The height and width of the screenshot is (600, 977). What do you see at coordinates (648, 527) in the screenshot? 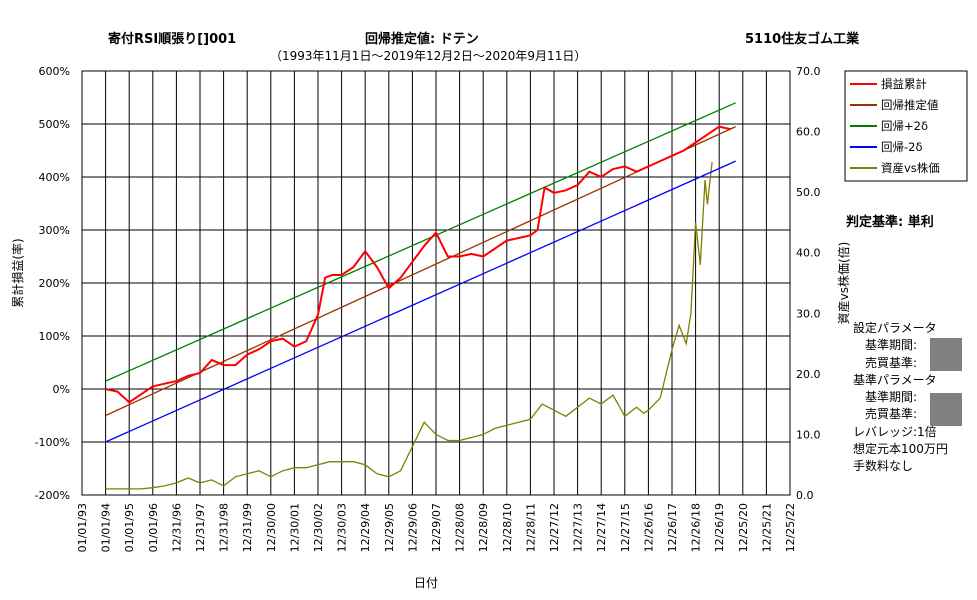
I see `x-tick-label: 12/26/16` at bounding box center [648, 527].